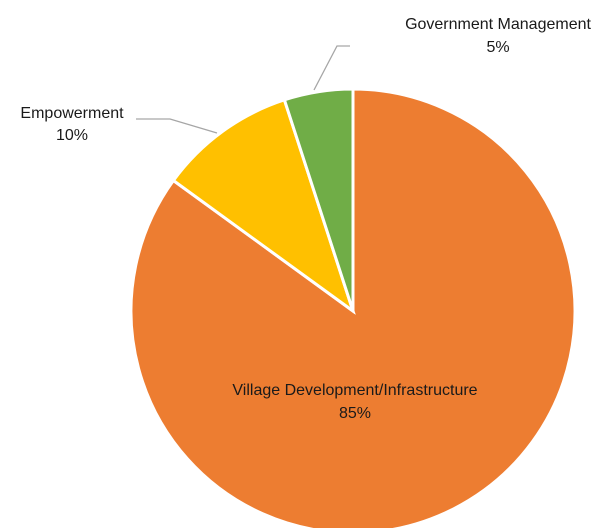 Image resolution: width=610 pixels, height=528 pixels. Describe the element at coordinates (72, 135) in the screenshot. I see `slice-value-empowerment: 10%` at that location.